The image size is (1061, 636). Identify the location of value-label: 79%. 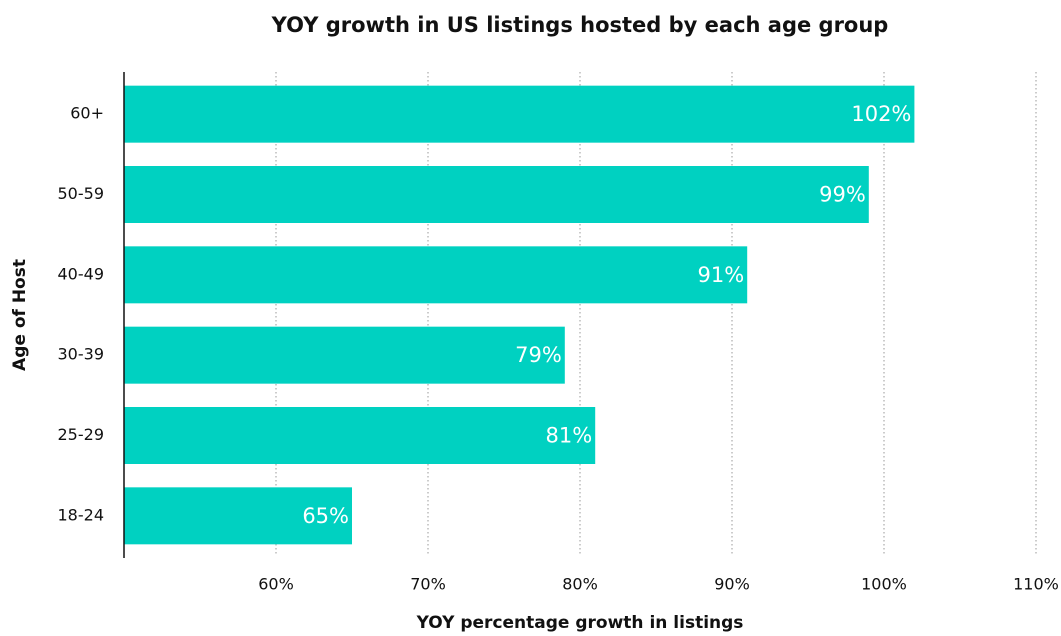
(538, 355).